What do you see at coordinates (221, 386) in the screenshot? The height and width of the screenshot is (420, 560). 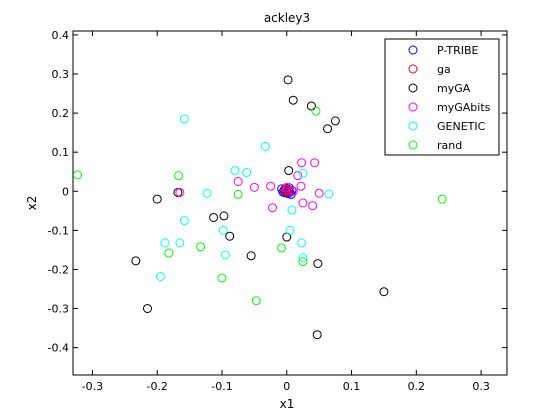 I see `x-tick-label: -0.1` at bounding box center [221, 386].